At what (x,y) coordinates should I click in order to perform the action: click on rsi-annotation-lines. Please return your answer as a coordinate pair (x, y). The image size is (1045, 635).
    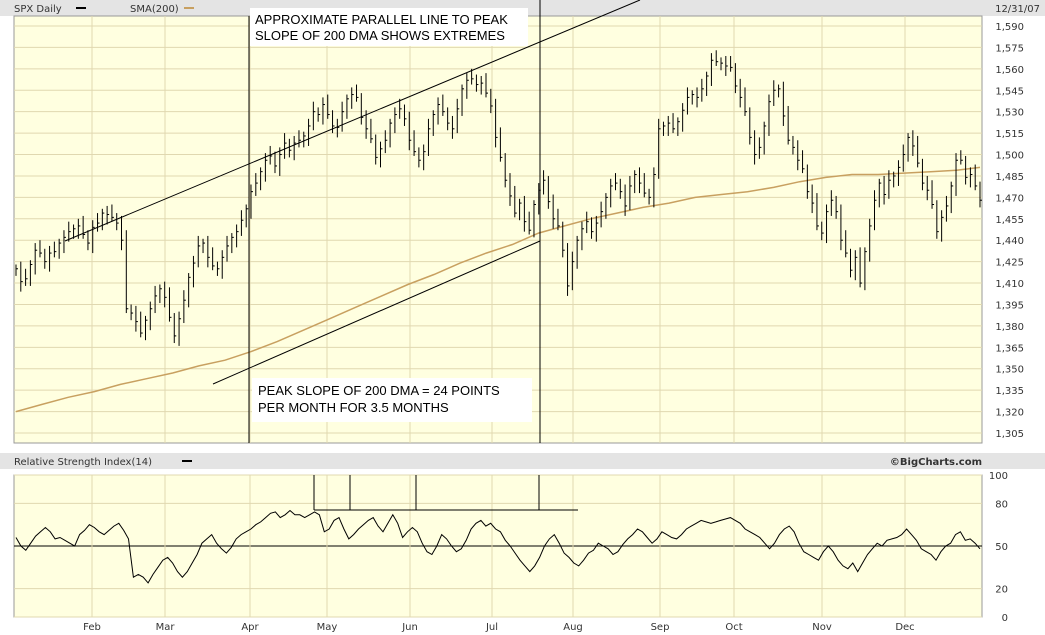
    Looking at the image, I should click on (445, 493).